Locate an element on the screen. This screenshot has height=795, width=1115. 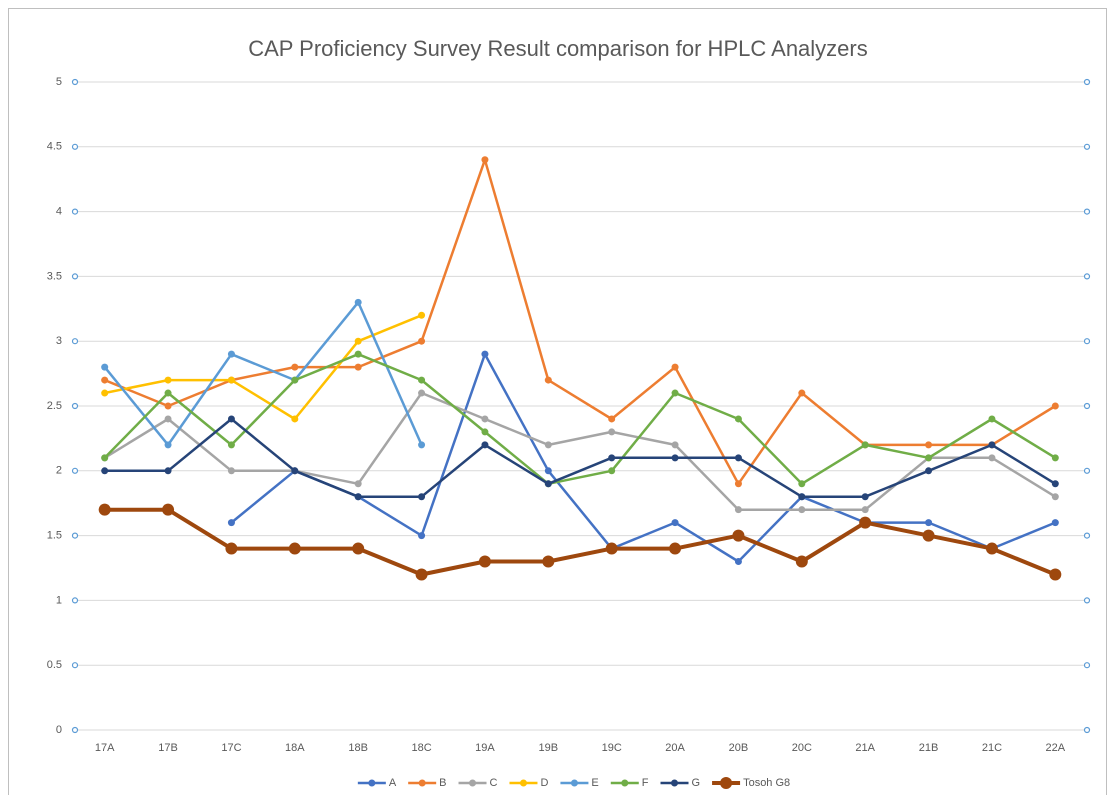
legend-label: G is located at coordinates (696, 783).